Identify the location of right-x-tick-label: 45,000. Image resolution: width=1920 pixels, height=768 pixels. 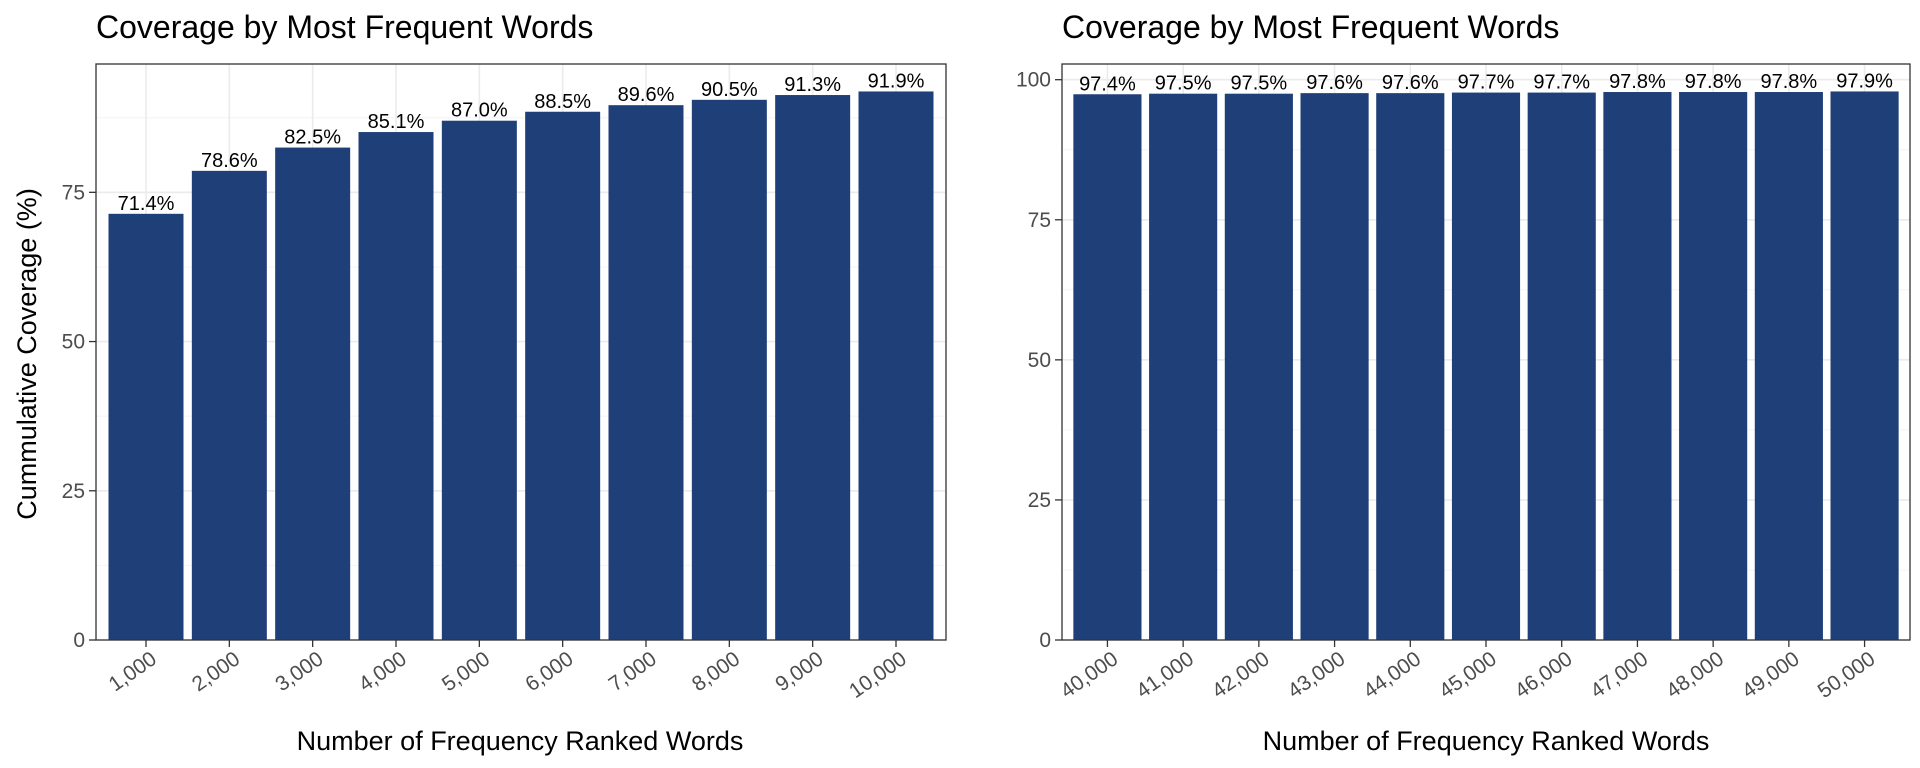
(1468, 675).